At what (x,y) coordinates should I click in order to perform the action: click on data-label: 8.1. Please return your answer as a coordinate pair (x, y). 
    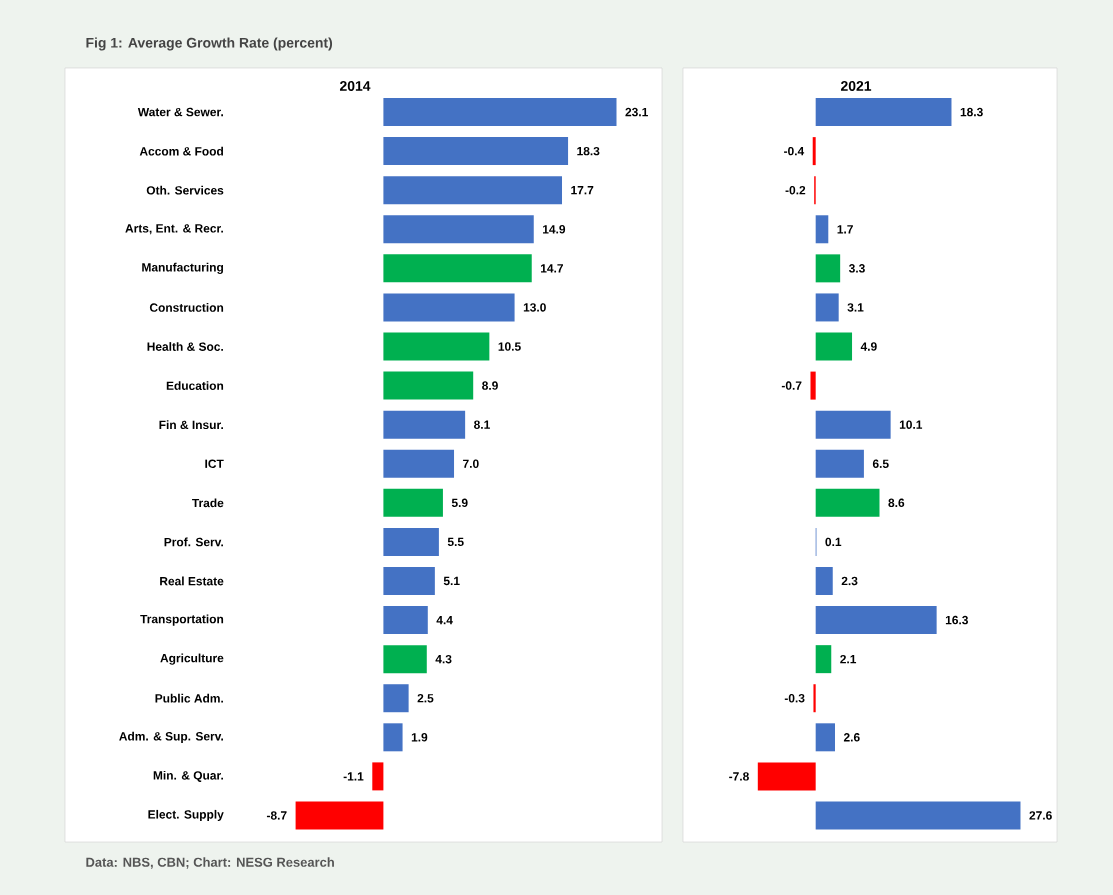
    Looking at the image, I should click on (482, 424).